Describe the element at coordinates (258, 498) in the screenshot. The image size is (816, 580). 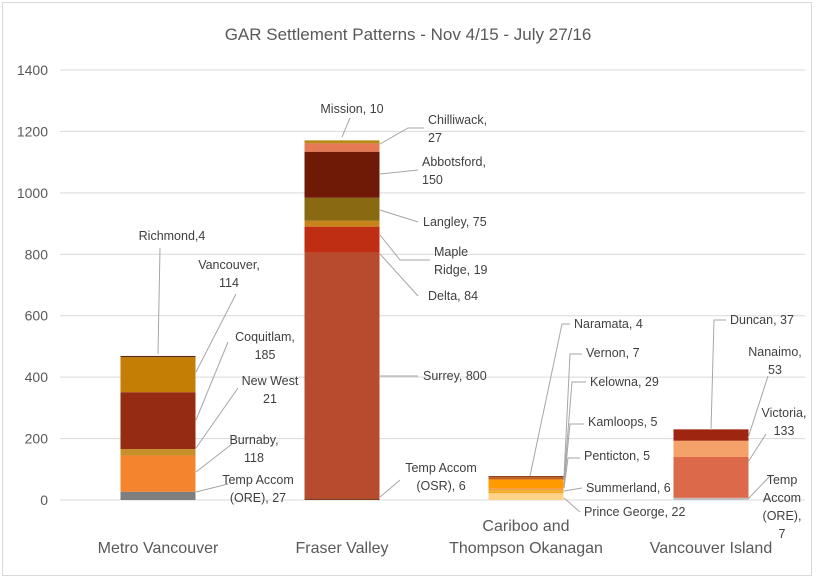
I see `data-label-temp-accom-ore: (ORE), 27` at that location.